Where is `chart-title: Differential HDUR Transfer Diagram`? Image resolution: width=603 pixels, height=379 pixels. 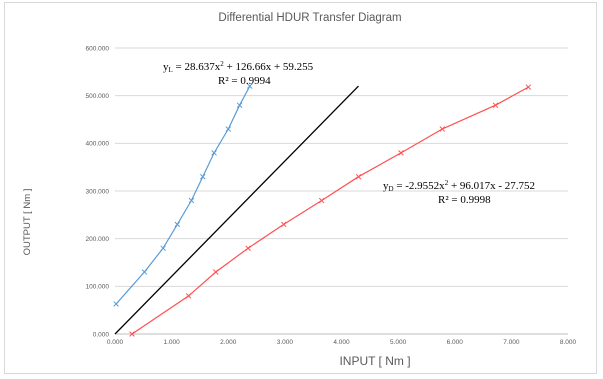
chart-title: Differential HDUR Transfer Diagram is located at coordinates (309, 18).